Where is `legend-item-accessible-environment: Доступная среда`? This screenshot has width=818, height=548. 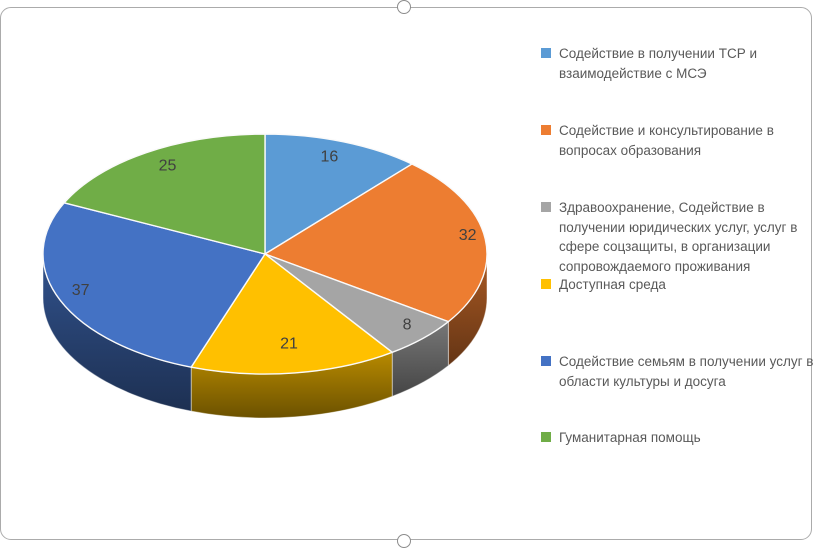 legend-item-accessible-environment: Доступная среда is located at coordinates (679, 285).